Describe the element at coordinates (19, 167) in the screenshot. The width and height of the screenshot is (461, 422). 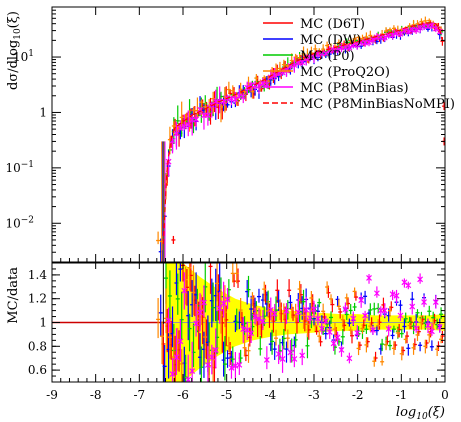
I see `main-y-tick-label: 10⁻¹` at that location.